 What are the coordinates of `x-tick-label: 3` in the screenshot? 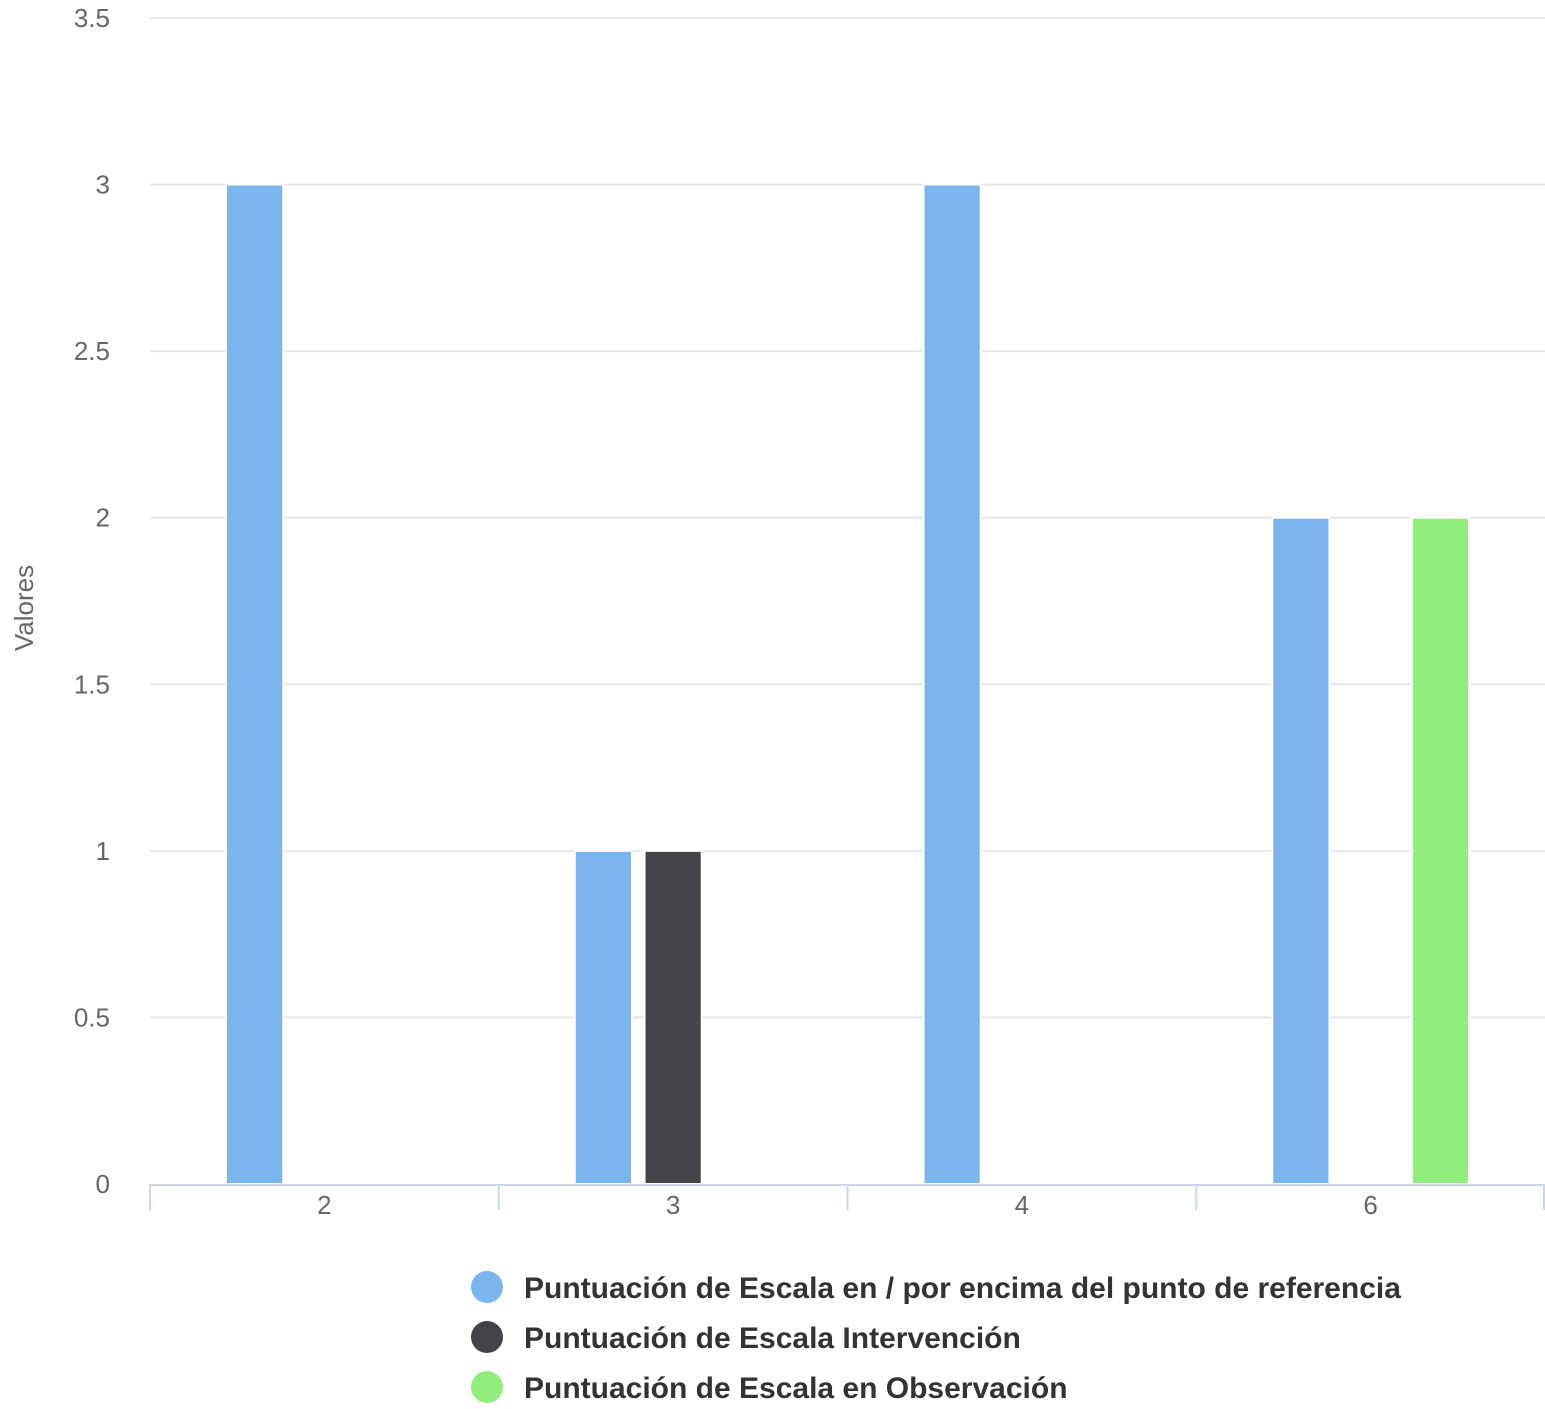 It's located at (673, 1205).